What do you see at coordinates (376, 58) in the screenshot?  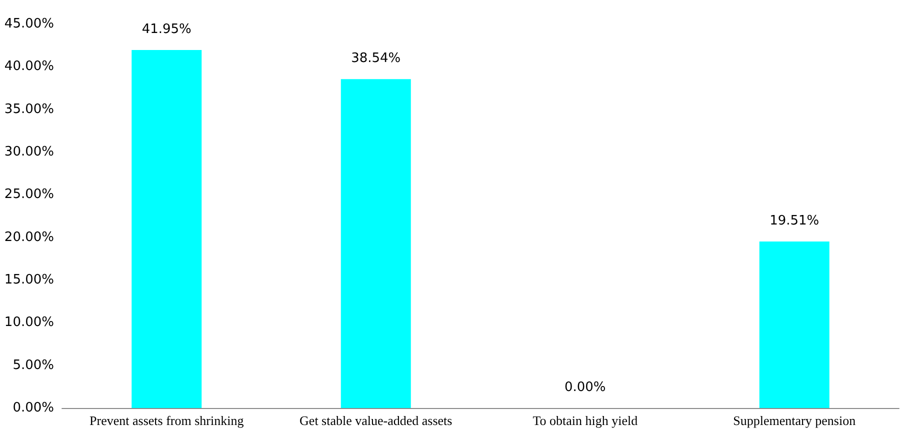 I see `data-label: 38.54%` at bounding box center [376, 58].